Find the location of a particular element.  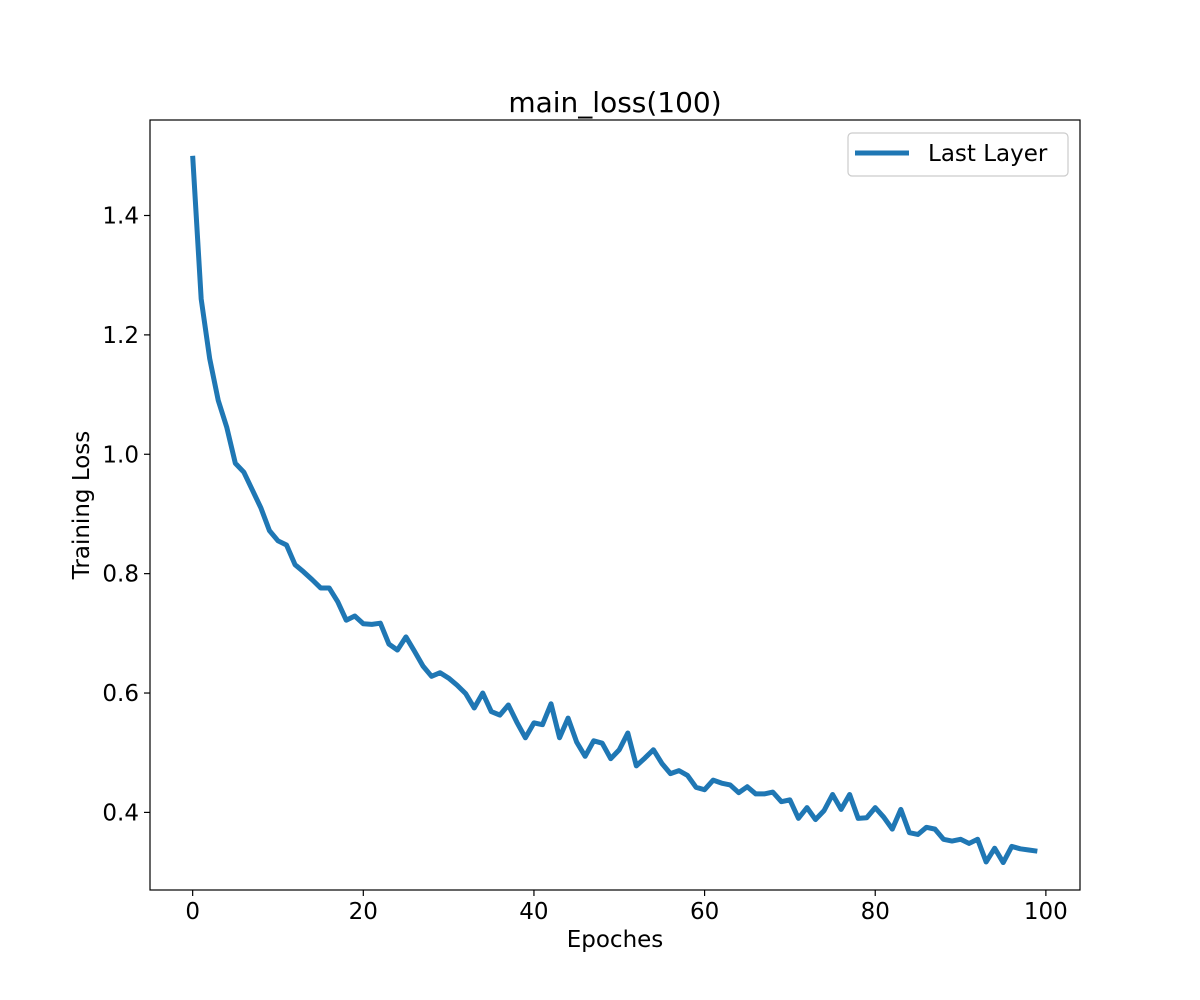

x-tick-label: 40 is located at coordinates (533, 912).